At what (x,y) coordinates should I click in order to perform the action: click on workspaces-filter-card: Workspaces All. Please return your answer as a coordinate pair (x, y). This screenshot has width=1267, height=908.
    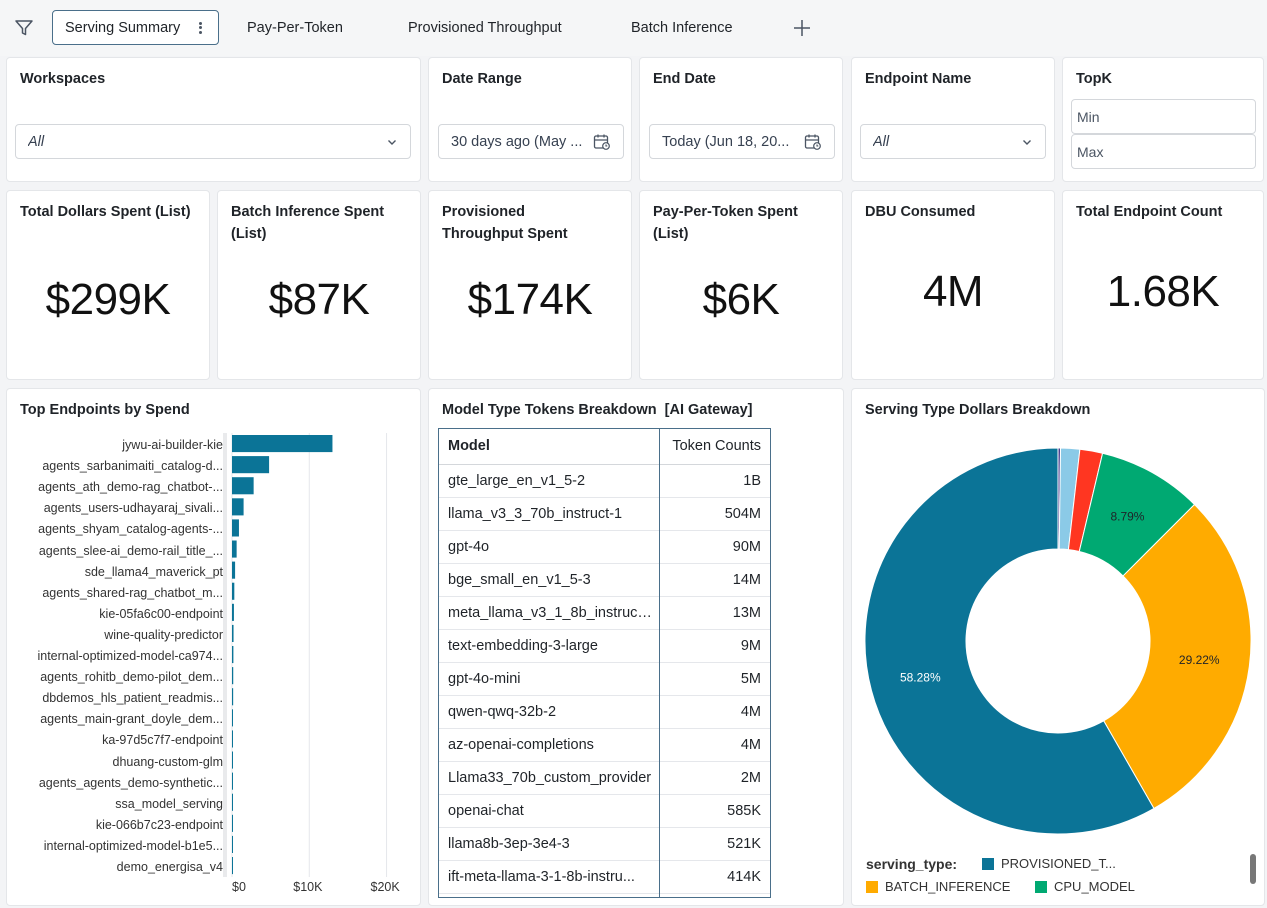
    Looking at the image, I should click on (213, 119).